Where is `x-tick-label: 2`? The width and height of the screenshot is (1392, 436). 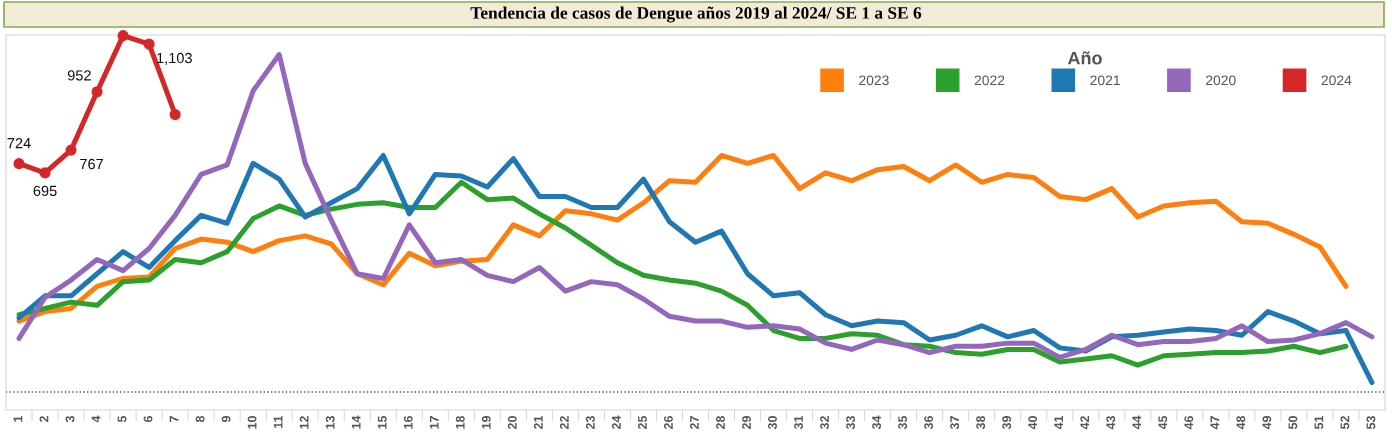 x-tick-label: 2 is located at coordinates (44, 419).